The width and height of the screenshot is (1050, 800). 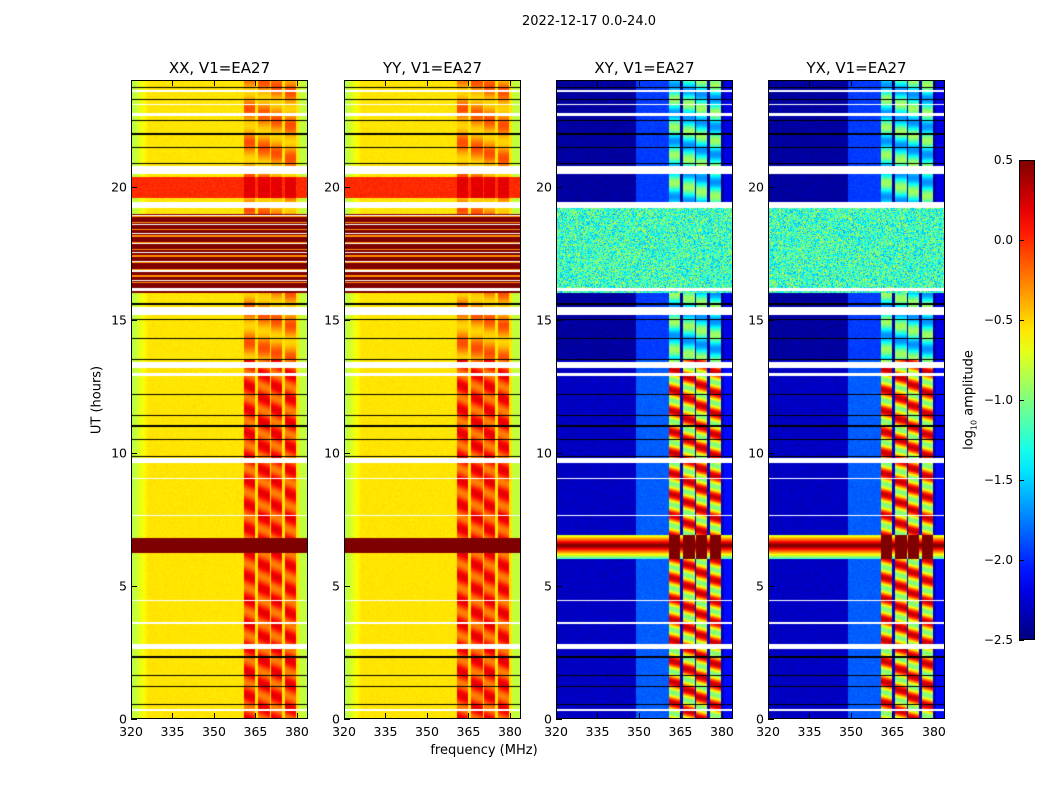 What do you see at coordinates (644, 68) in the screenshot?
I see `panel-title: XY, V1=EA27` at bounding box center [644, 68].